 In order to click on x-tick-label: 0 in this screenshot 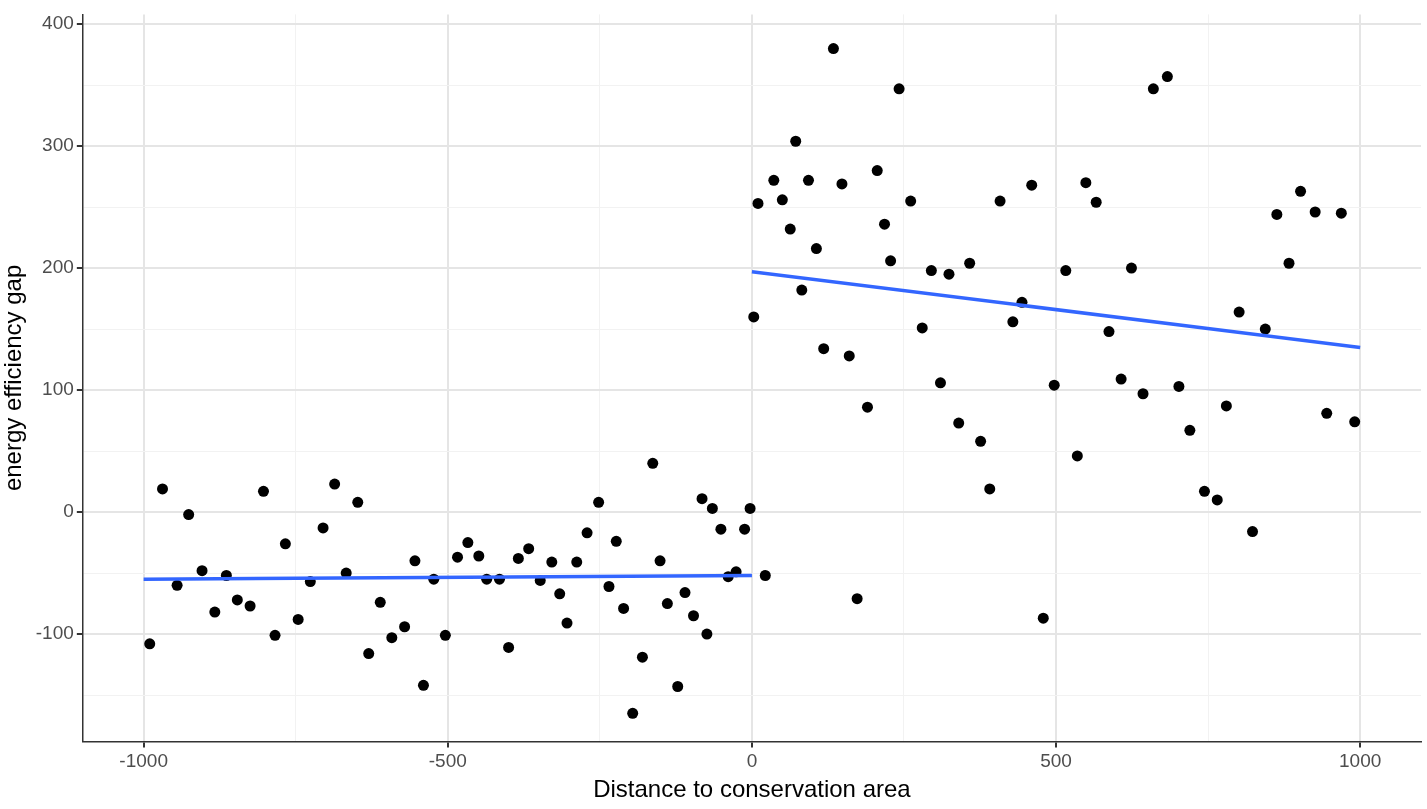, I will do `click(752, 761)`.